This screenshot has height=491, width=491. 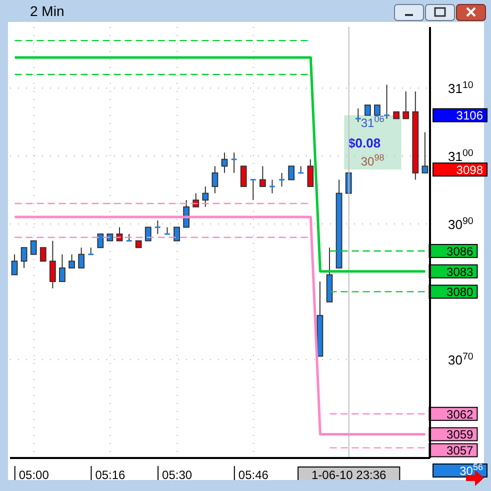 I want to click on chart-title: 2 Min, so click(x=47, y=11).